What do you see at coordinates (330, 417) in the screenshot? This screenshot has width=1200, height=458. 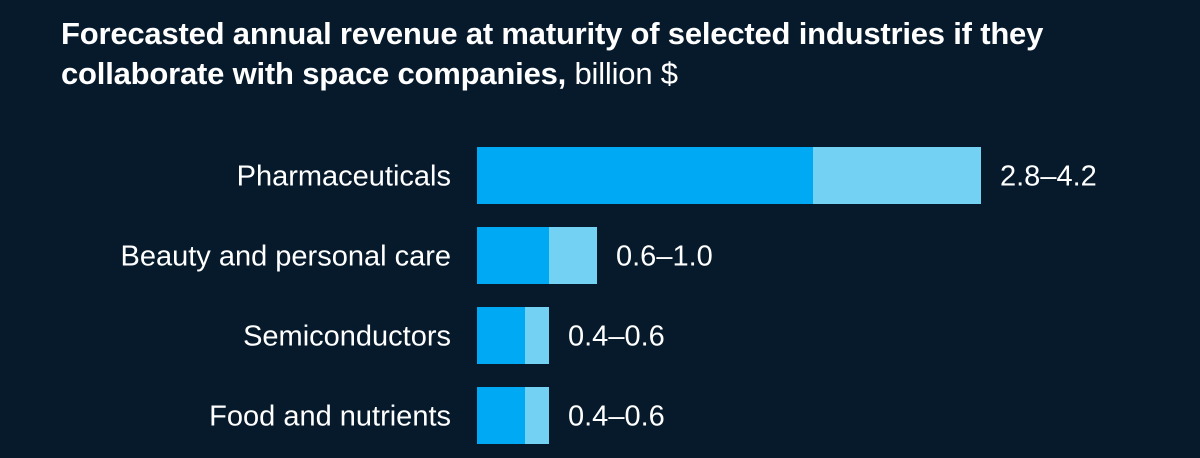 I see `category-label: Food and nutrients` at bounding box center [330, 417].